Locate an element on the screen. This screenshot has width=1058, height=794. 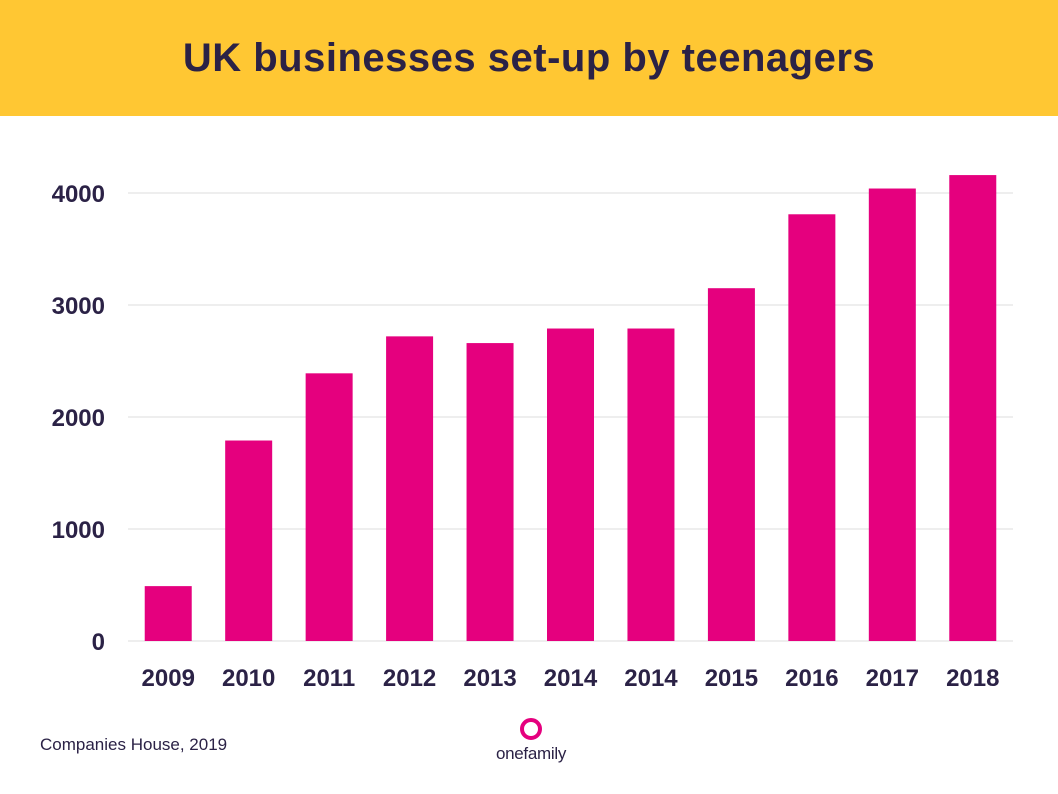
bar-2017 is located at coordinates (892, 414).